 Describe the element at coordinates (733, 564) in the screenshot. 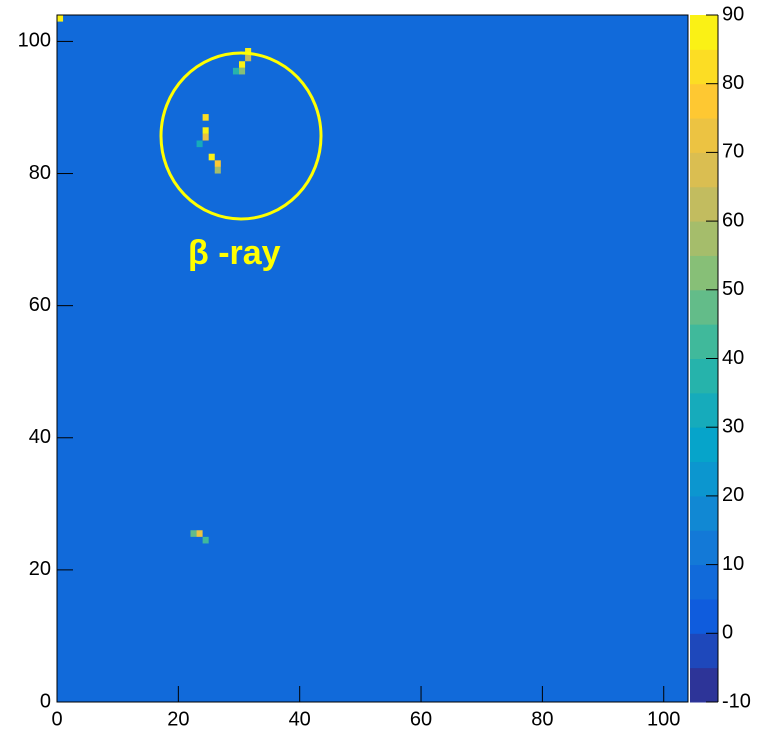

I see `colorbar-tick-label: 10` at that location.